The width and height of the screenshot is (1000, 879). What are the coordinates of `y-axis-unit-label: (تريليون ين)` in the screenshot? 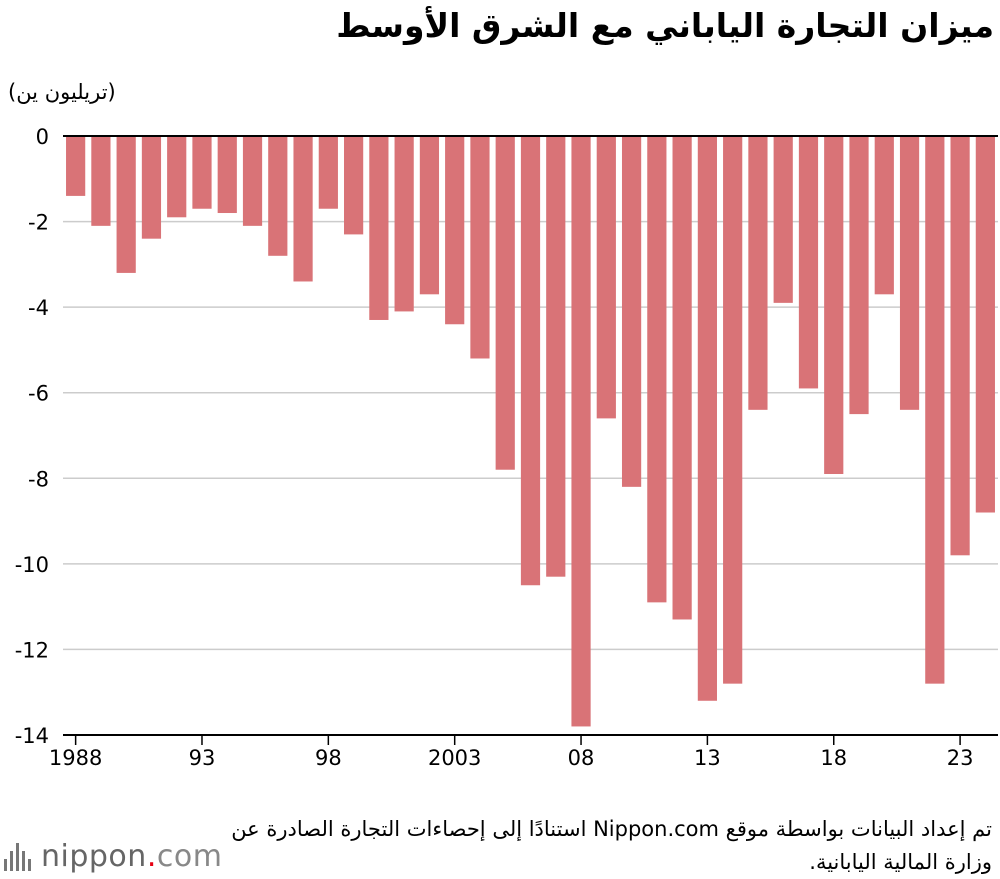 It's located at (62, 92).